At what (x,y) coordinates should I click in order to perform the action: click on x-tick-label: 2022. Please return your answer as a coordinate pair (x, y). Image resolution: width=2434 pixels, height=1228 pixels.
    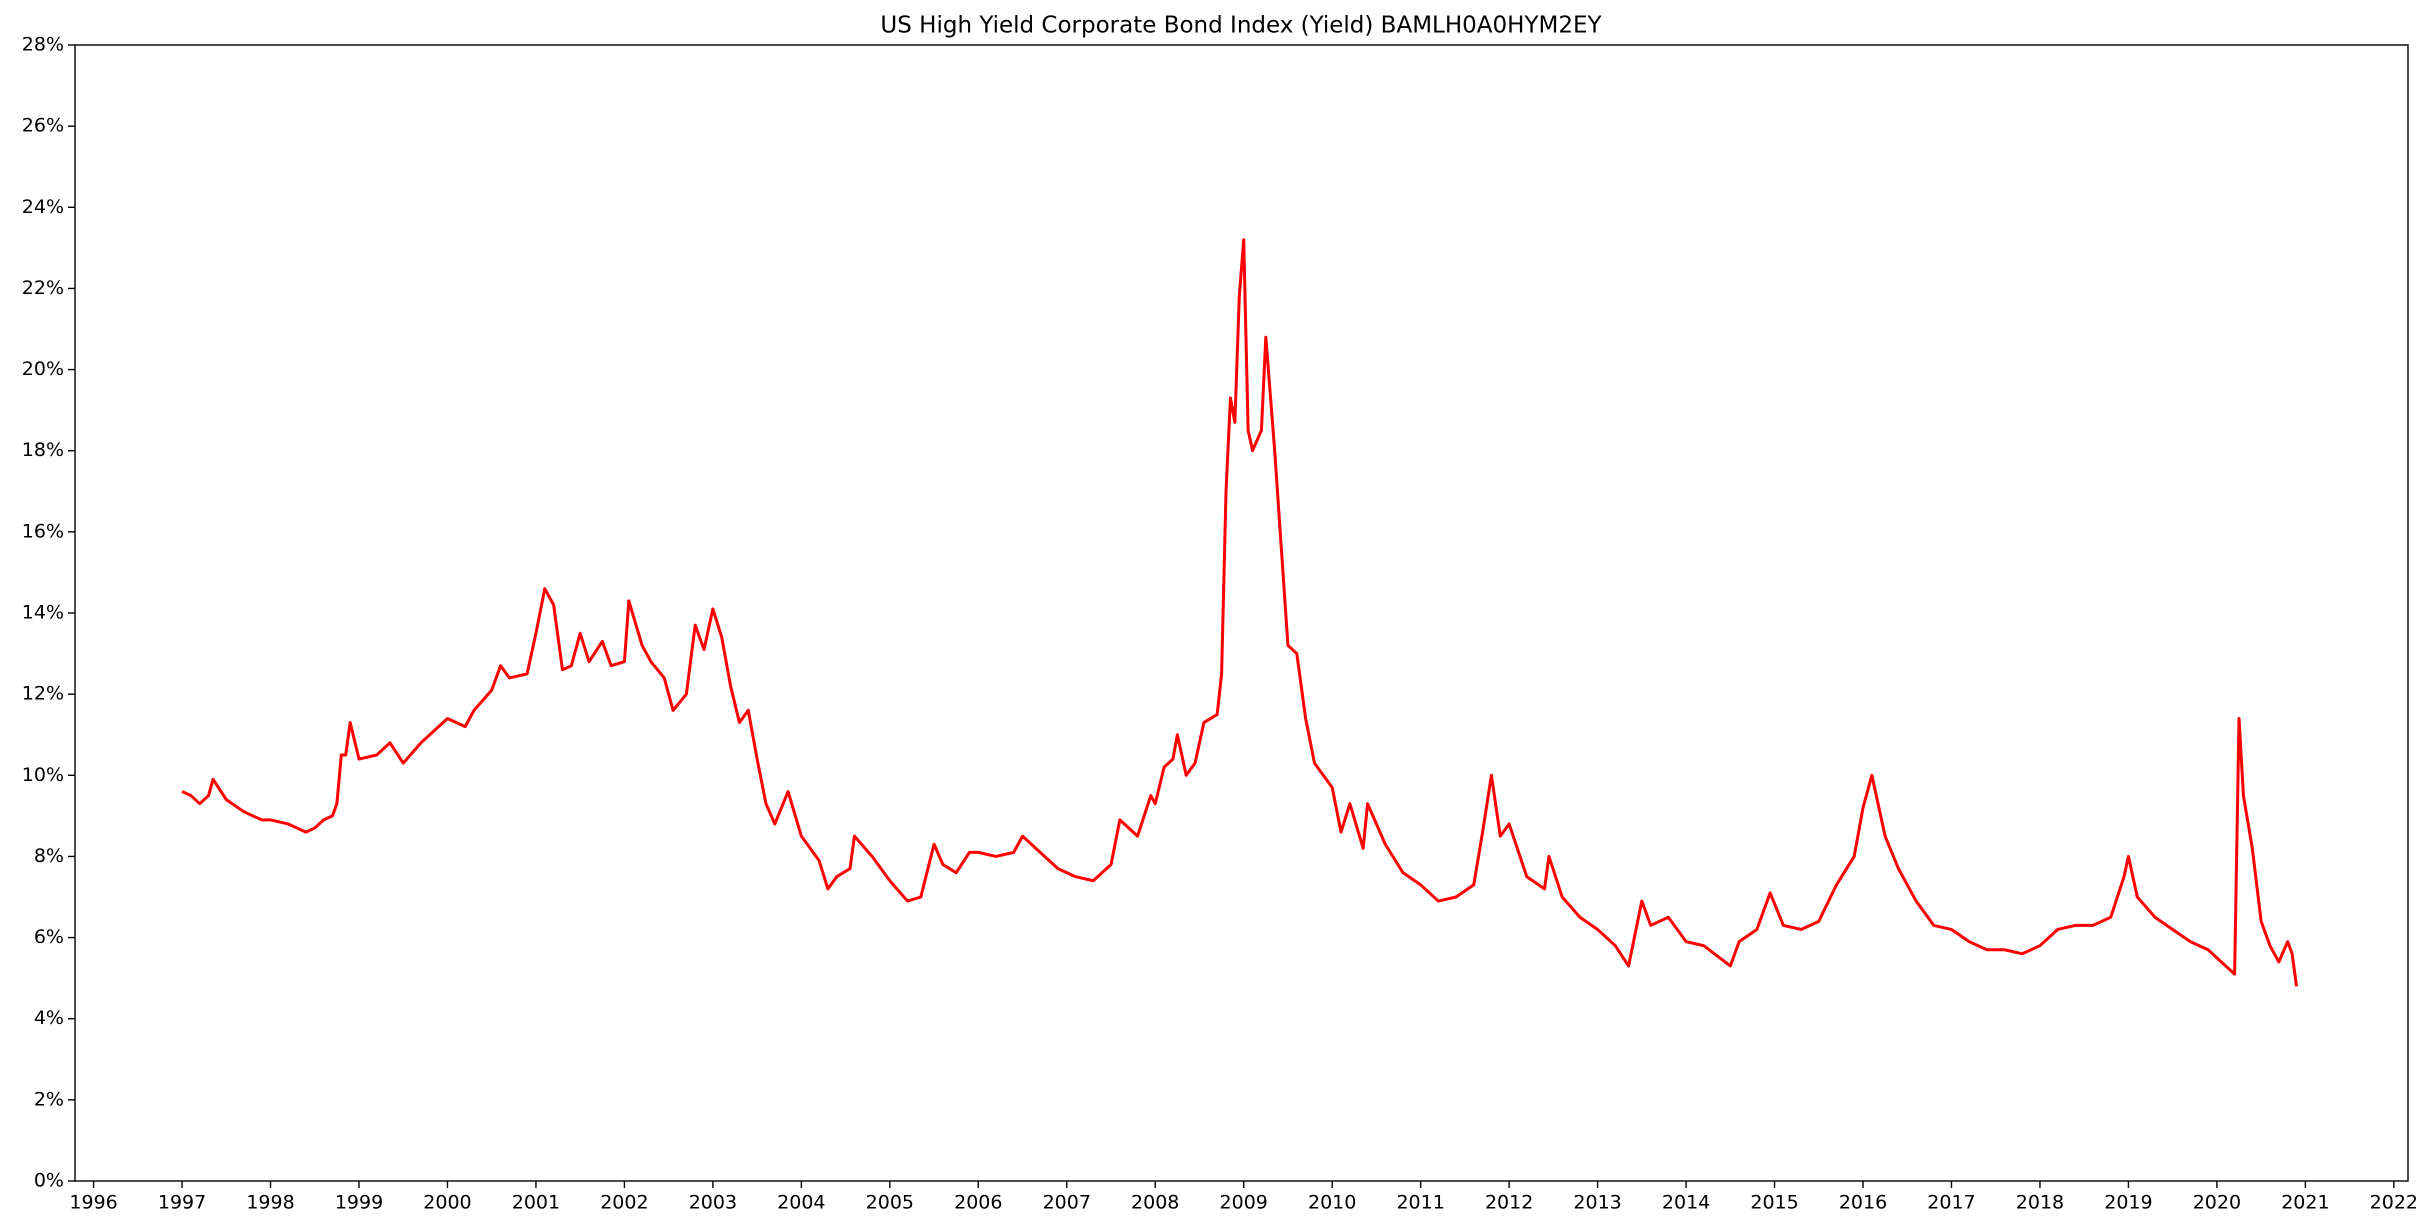
    Looking at the image, I should click on (2394, 1203).